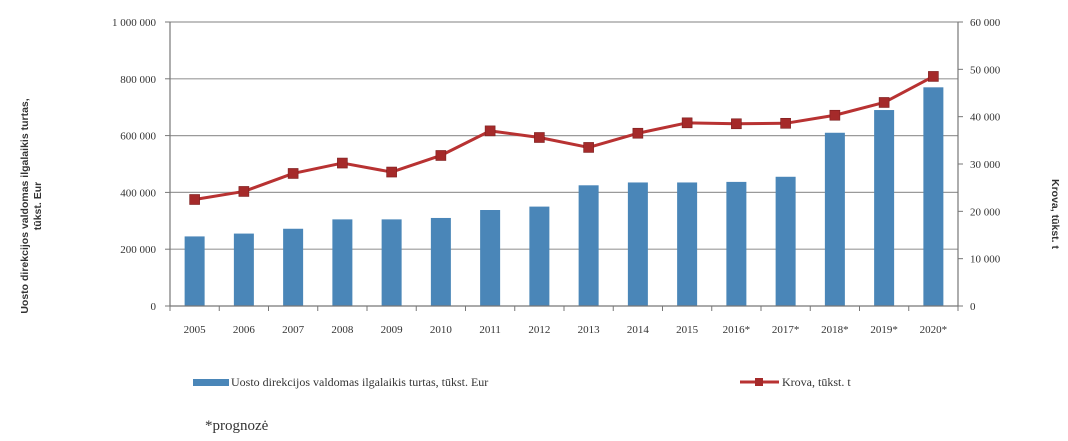  Describe the element at coordinates (985, 212) in the screenshot. I see `right-tick-label: 20 000` at that location.